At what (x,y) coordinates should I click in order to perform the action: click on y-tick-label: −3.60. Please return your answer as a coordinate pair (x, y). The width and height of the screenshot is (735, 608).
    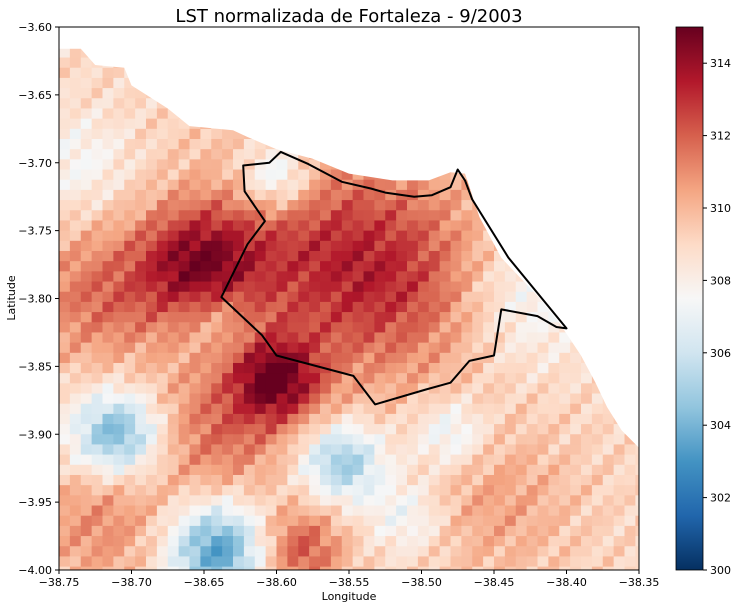
    Looking at the image, I should click on (35, 27).